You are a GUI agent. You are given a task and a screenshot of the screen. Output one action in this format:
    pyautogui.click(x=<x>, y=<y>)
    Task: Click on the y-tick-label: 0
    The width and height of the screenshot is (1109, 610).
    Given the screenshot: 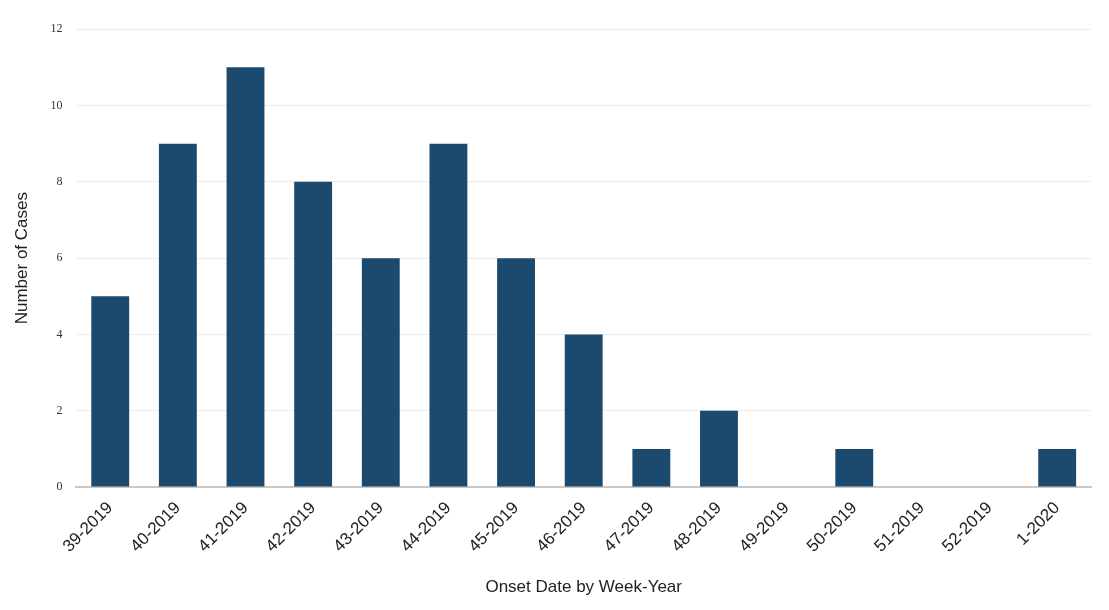 What is the action you would take?
    pyautogui.click(x=59, y=486)
    